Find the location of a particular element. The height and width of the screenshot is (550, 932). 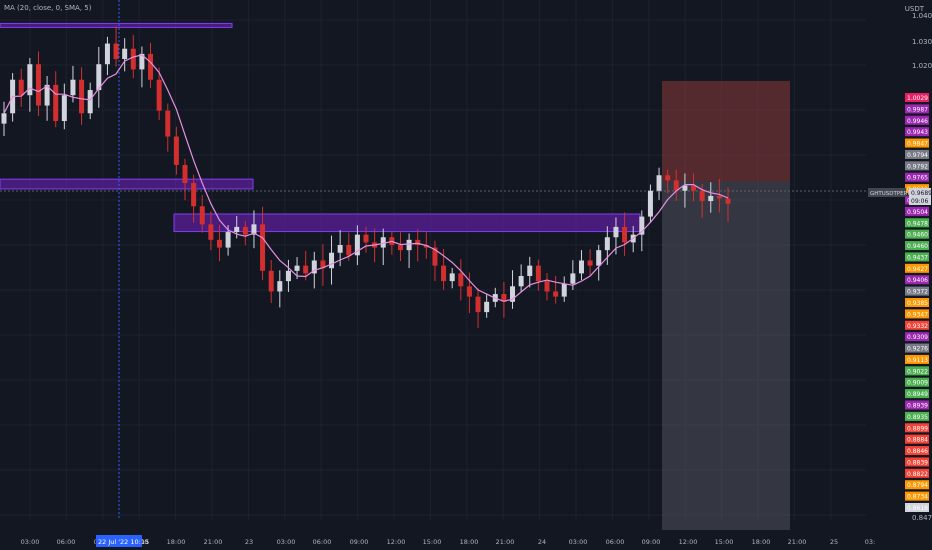

price-label-text: 0.9009 is located at coordinates (917, 383).